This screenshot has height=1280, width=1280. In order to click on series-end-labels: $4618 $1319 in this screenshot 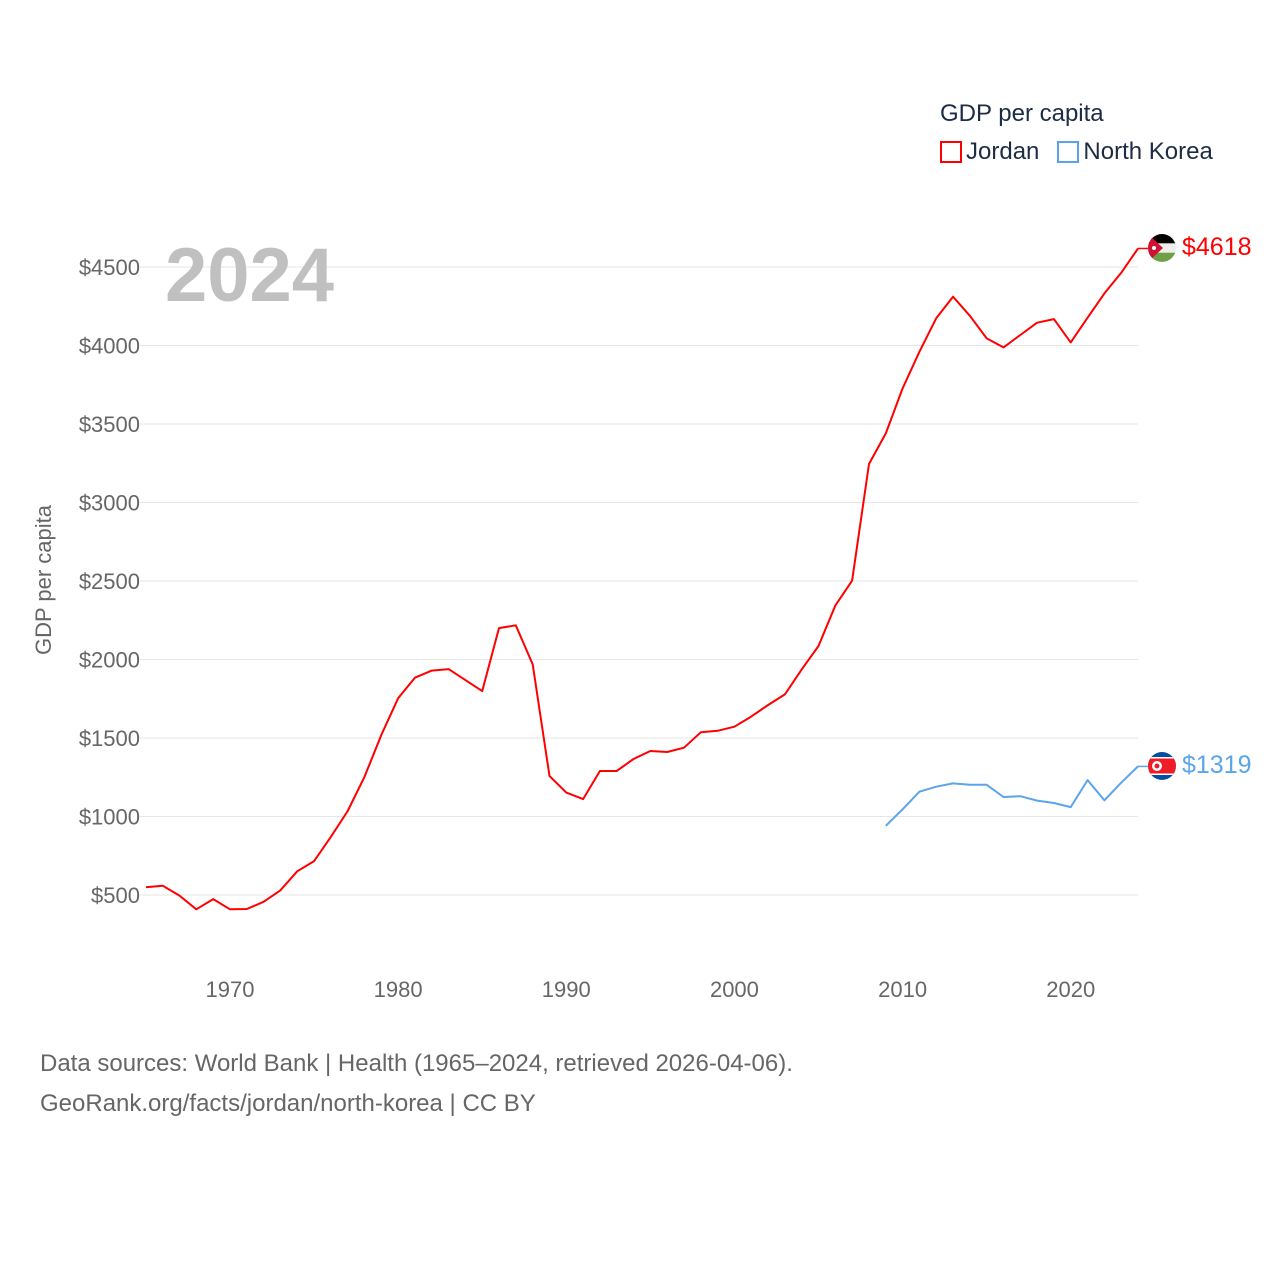, I will do `click(1200, 506)`.